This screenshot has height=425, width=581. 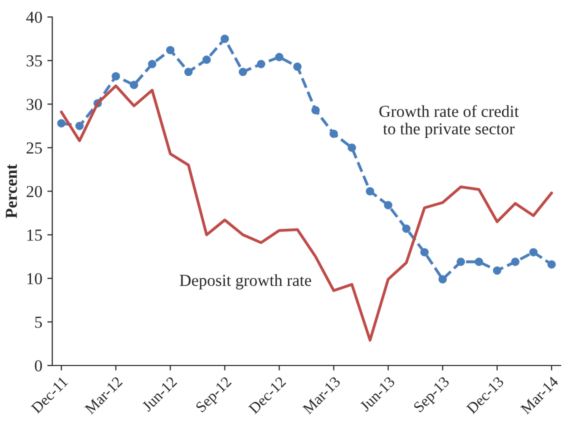 What do you see at coordinates (11, 191) in the screenshot?
I see `y-axis-title: Percent` at bounding box center [11, 191].